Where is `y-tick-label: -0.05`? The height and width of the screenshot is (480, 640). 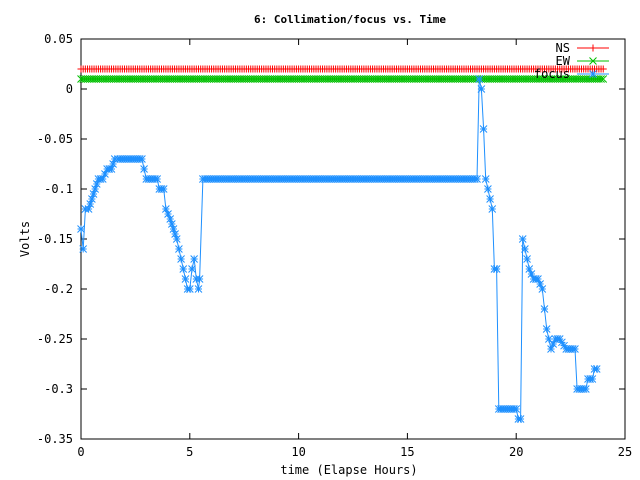
y-tick-label: -0.05 is located at coordinates (55, 139).